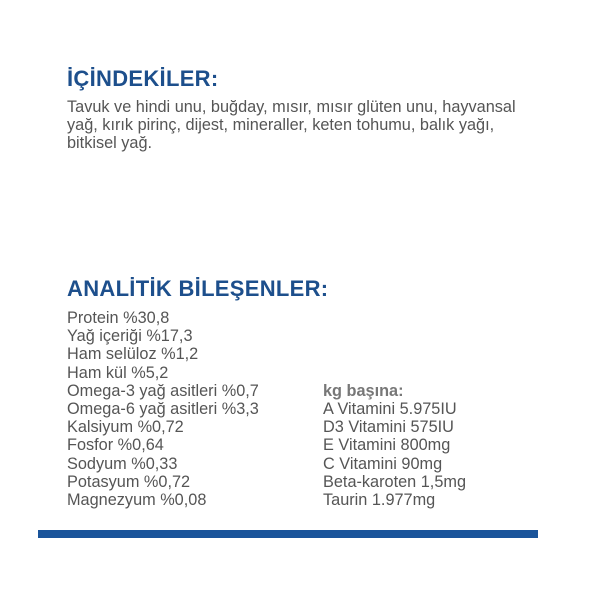 This screenshot has width=600, height=600. Describe the element at coordinates (379, 500) in the screenshot. I see `list-item: Taurin 1.977mg` at that location.